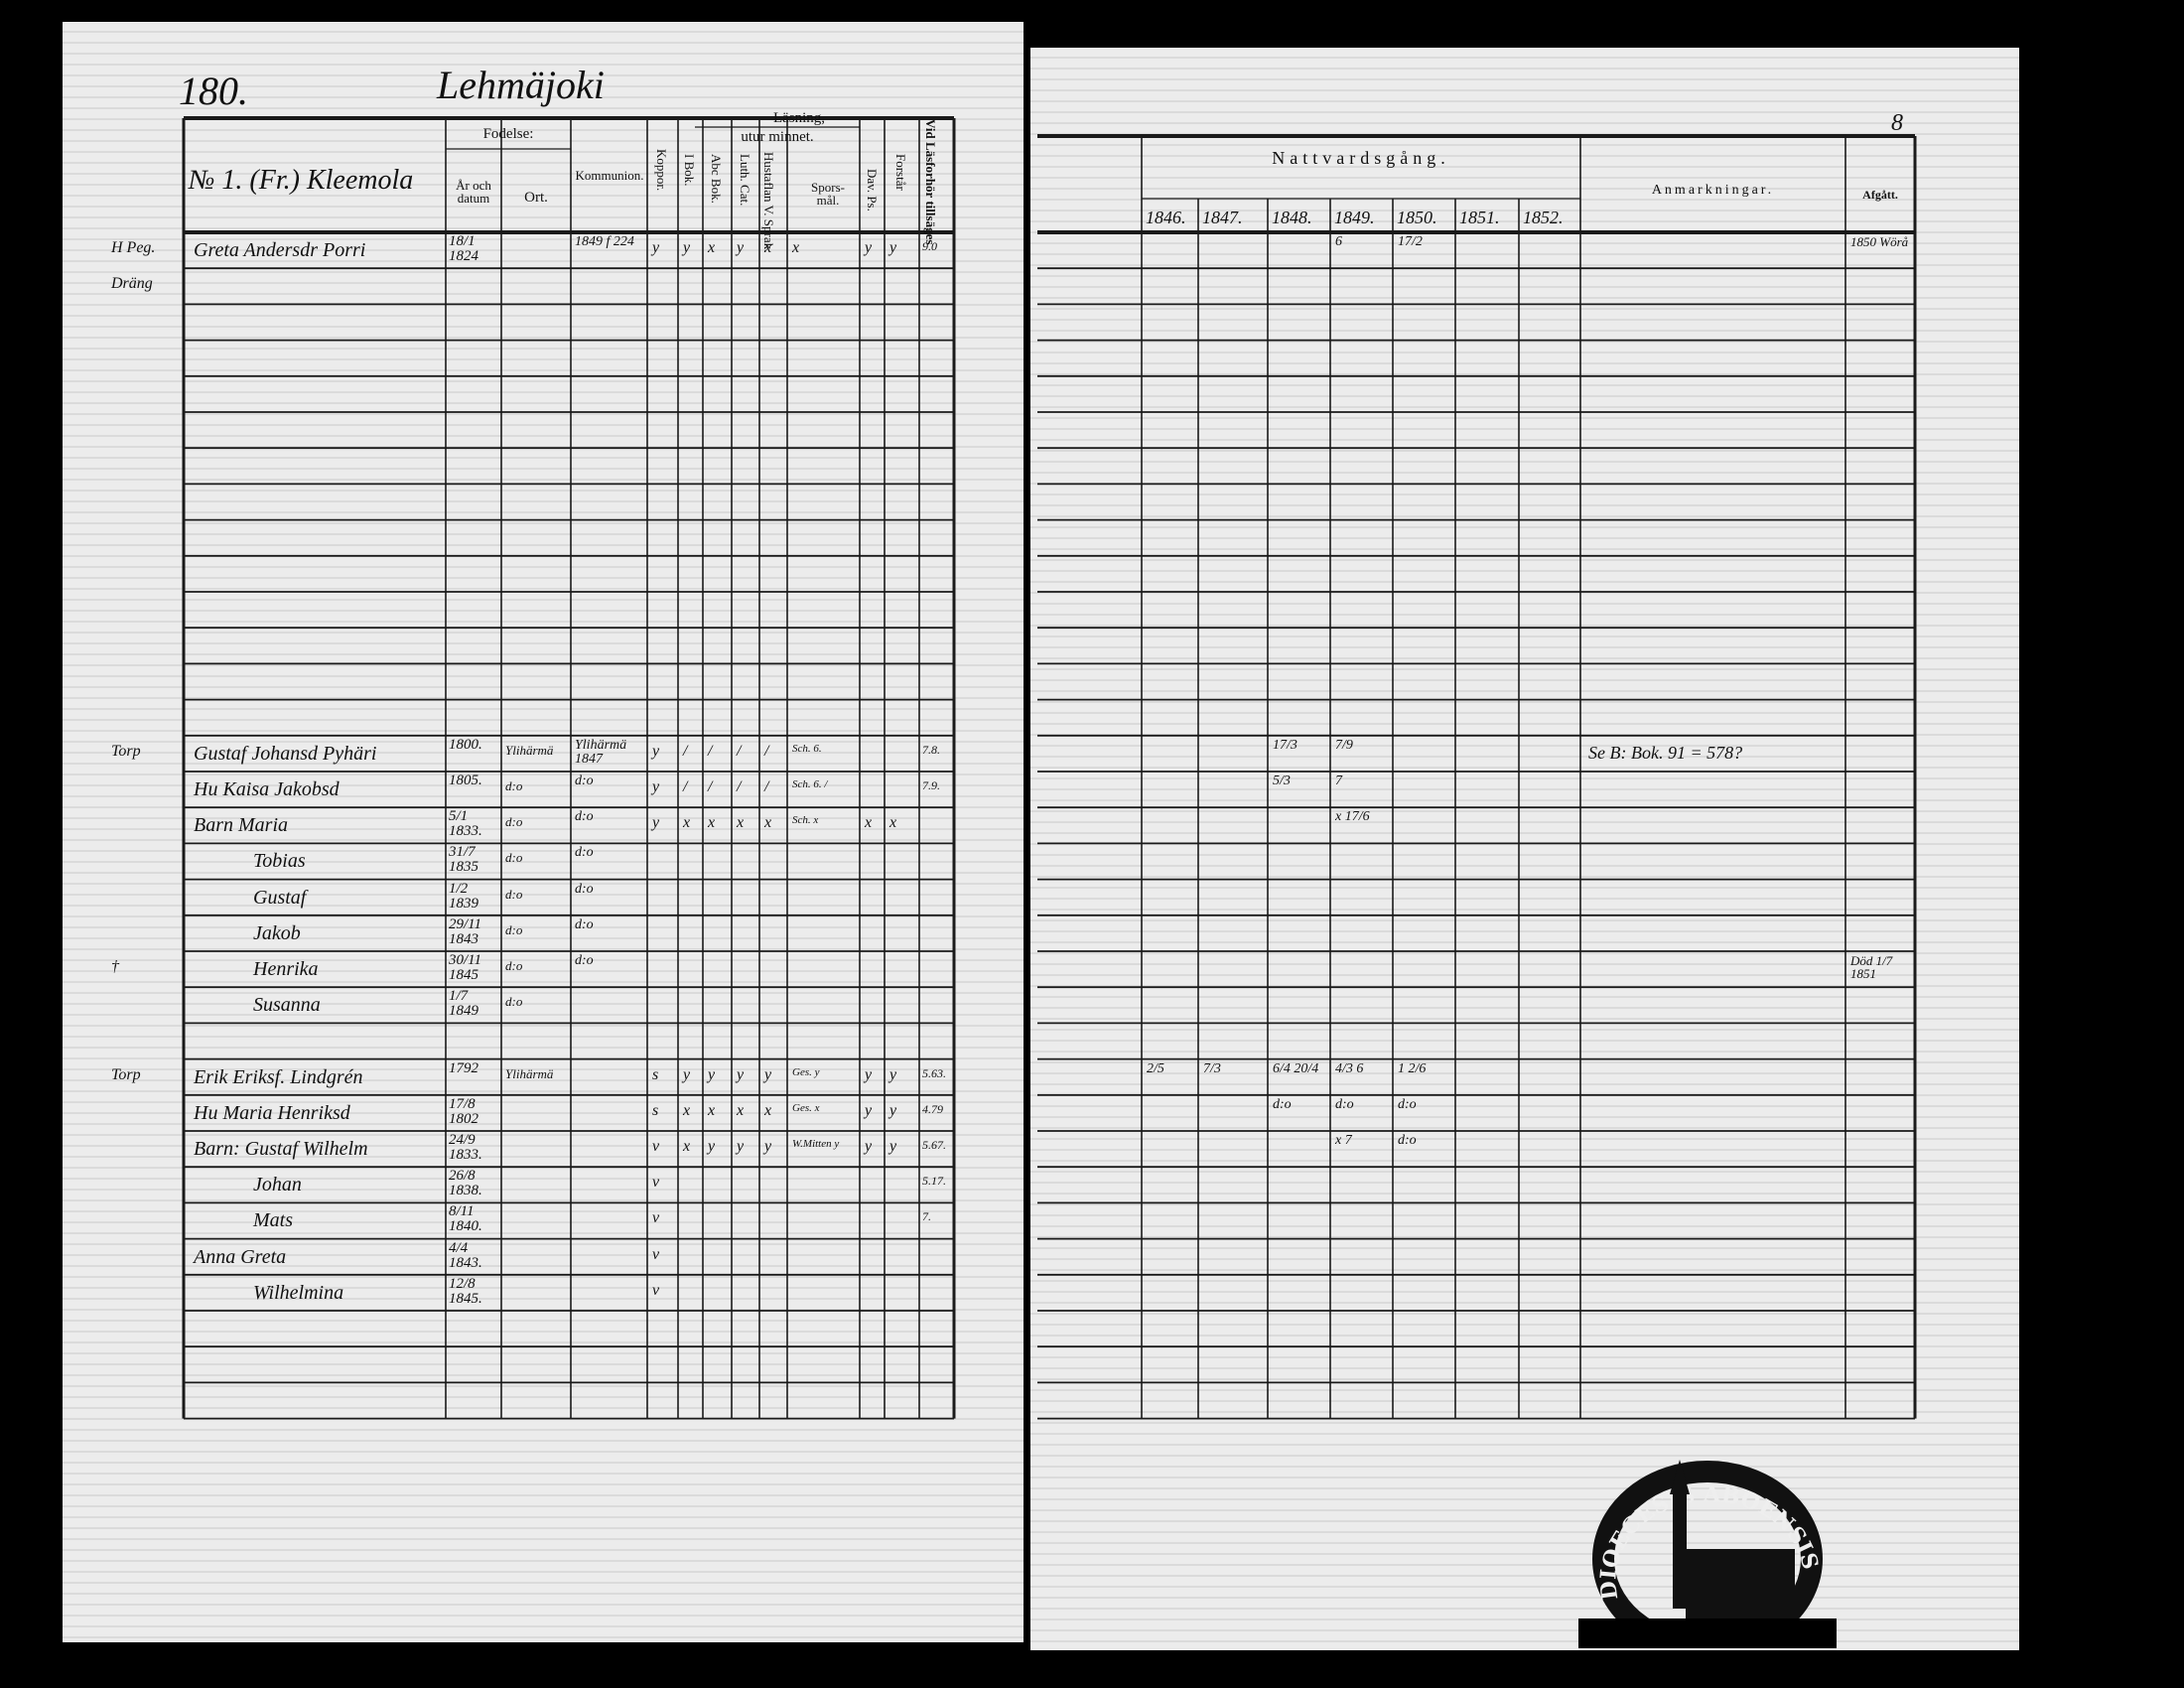  What do you see at coordinates (609, 175) in the screenshot?
I see `header-kommunion: Kommunion.` at bounding box center [609, 175].